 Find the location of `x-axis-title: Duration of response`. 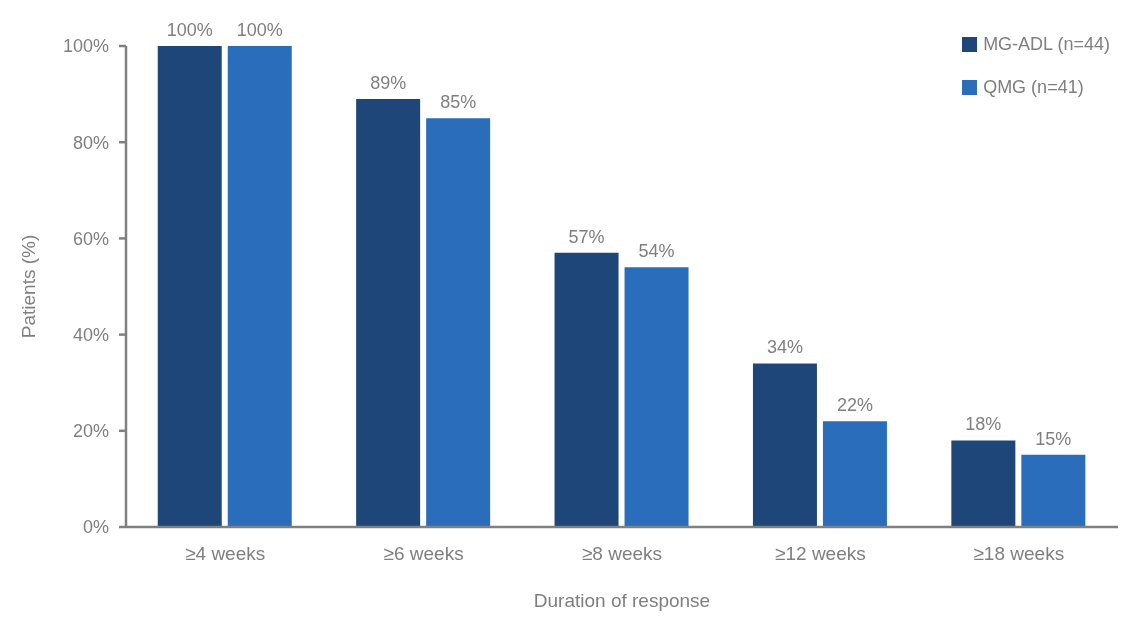

x-axis-title: Duration of response is located at coordinates (622, 600).